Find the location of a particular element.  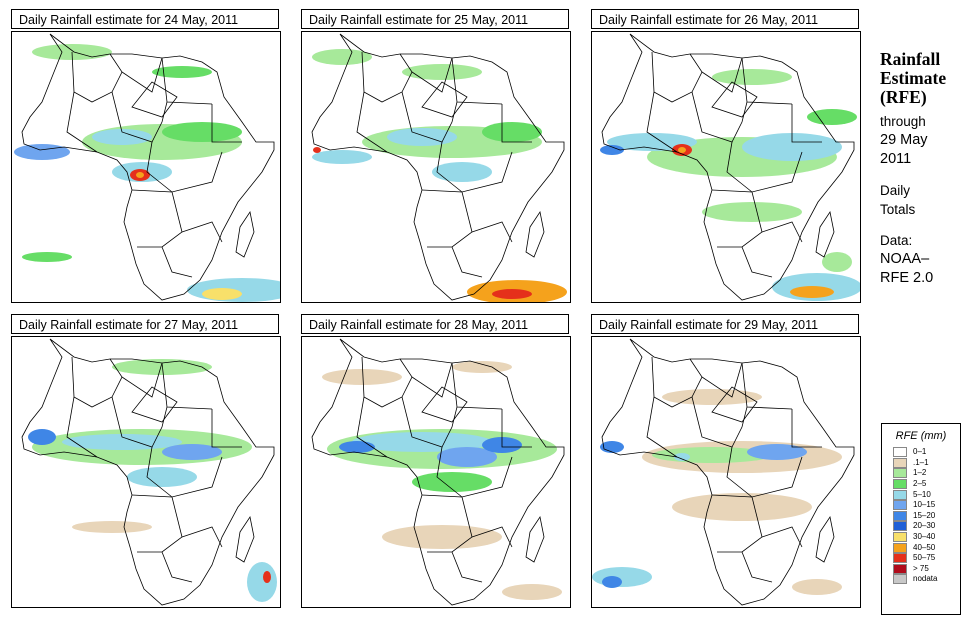

legend-item: 2–5 is located at coordinates (926, 484).